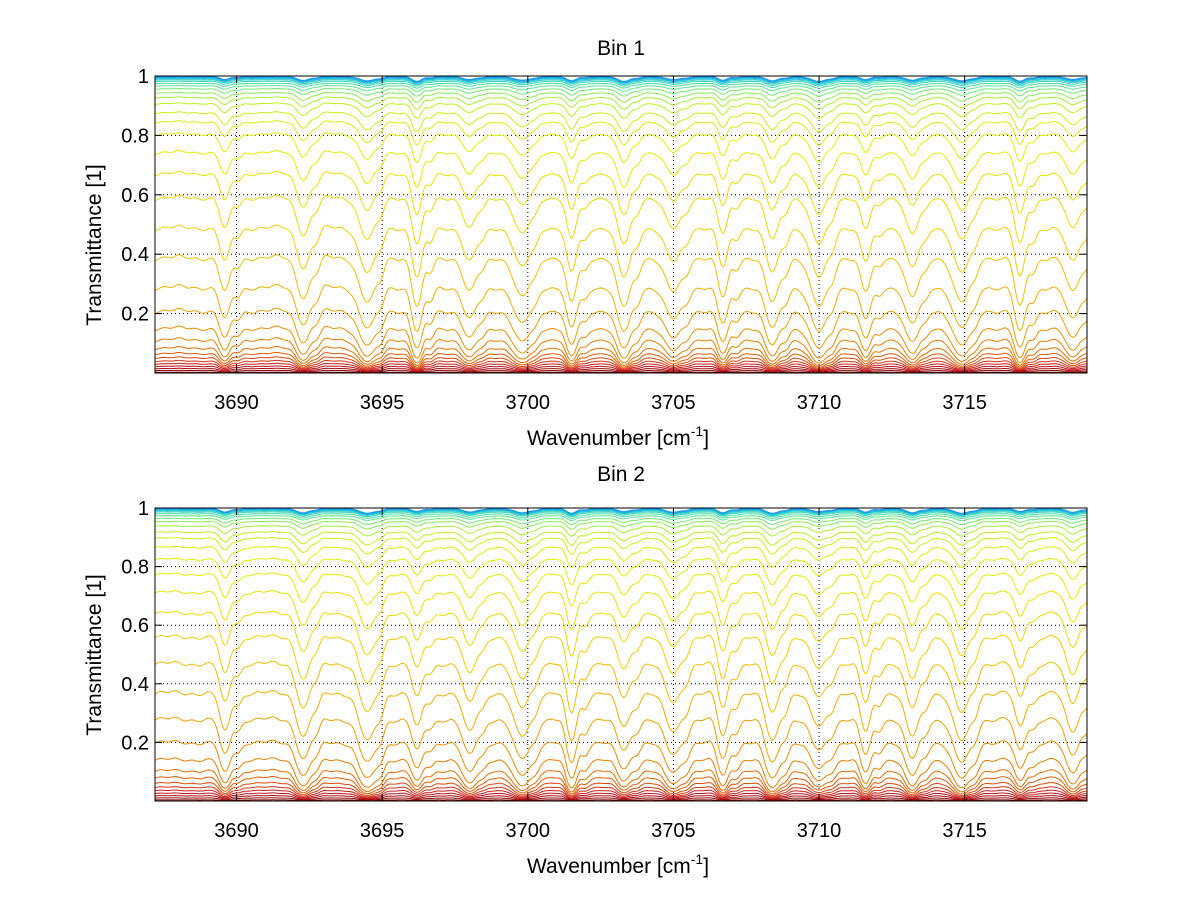  I want to click on chart-title: Bin 1, so click(621, 48).